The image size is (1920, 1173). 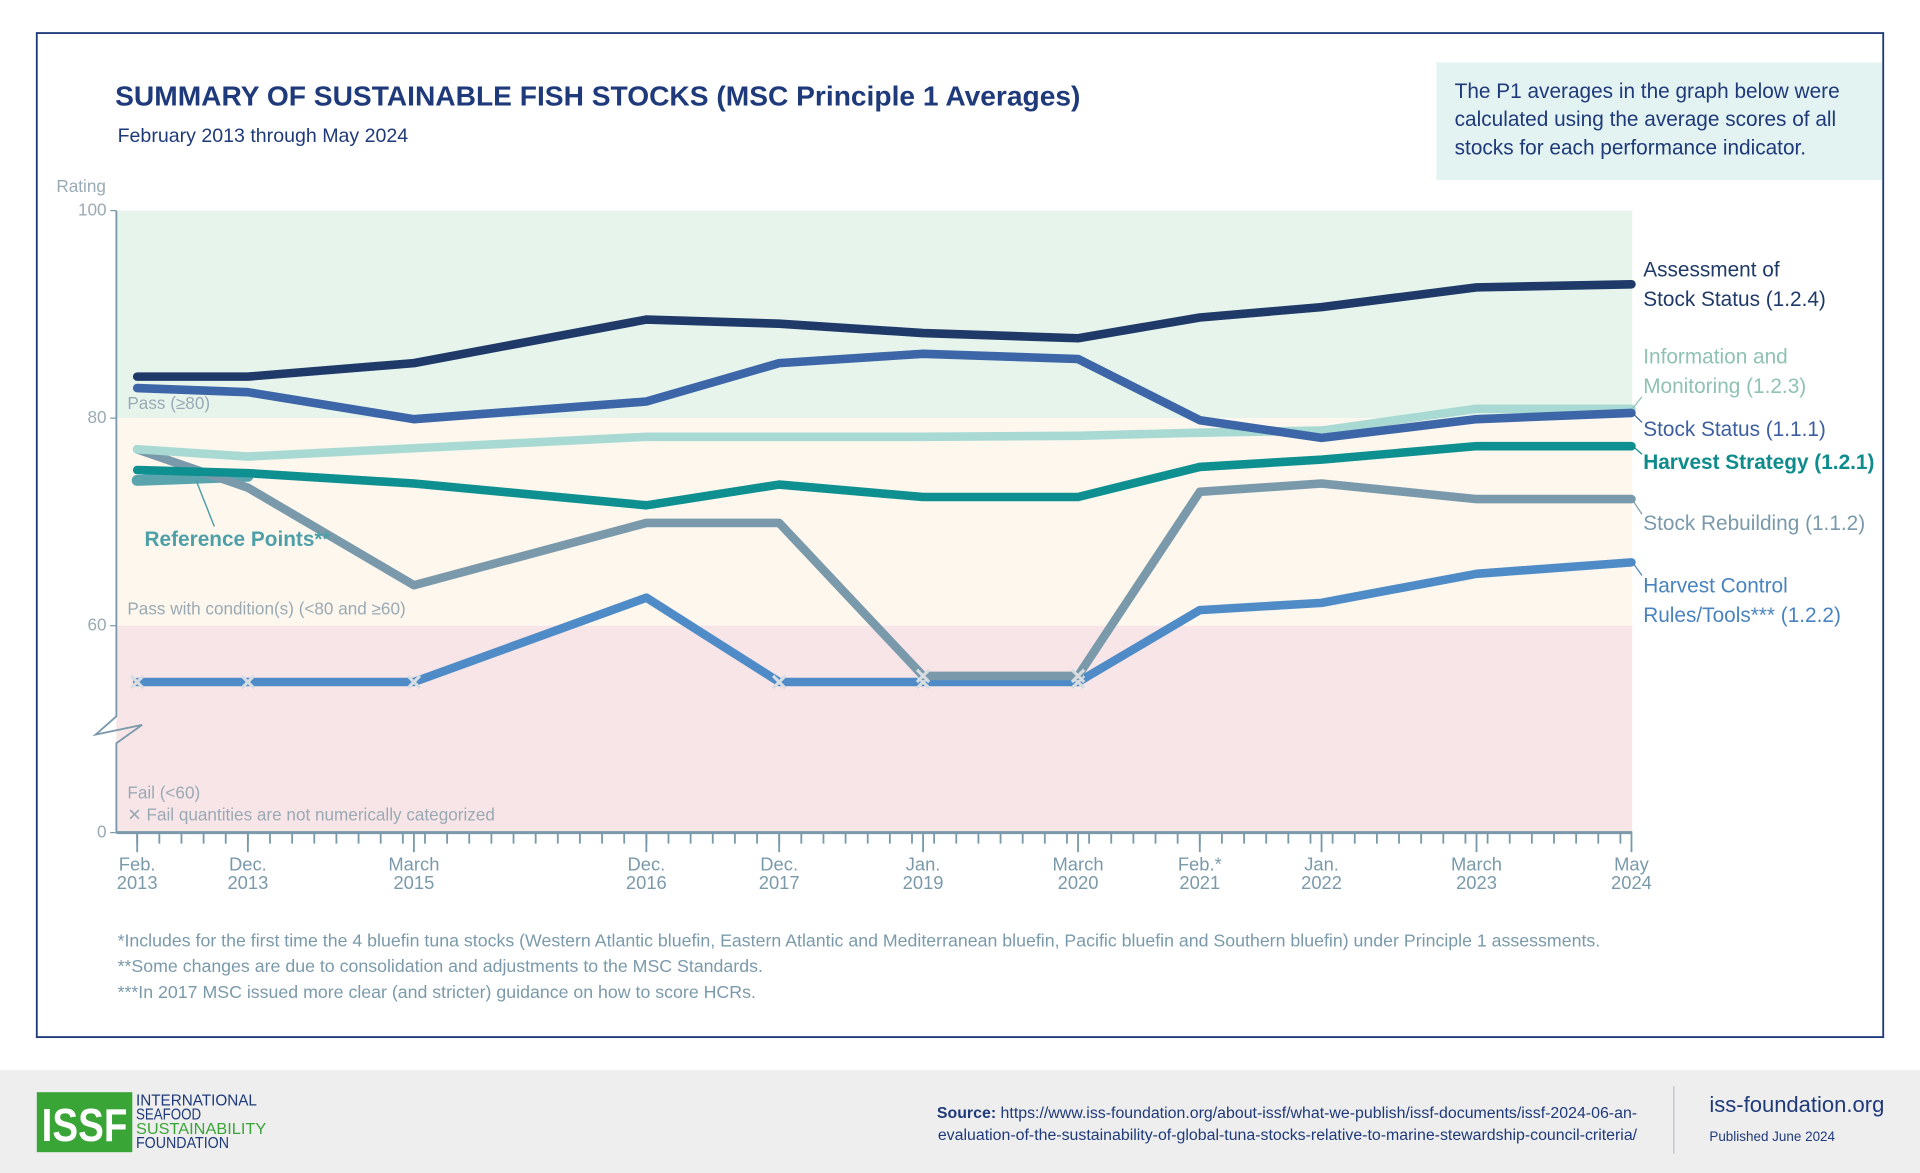 What do you see at coordinates (85, 1125) in the screenshot?
I see `svg-text: ISSF` at bounding box center [85, 1125].